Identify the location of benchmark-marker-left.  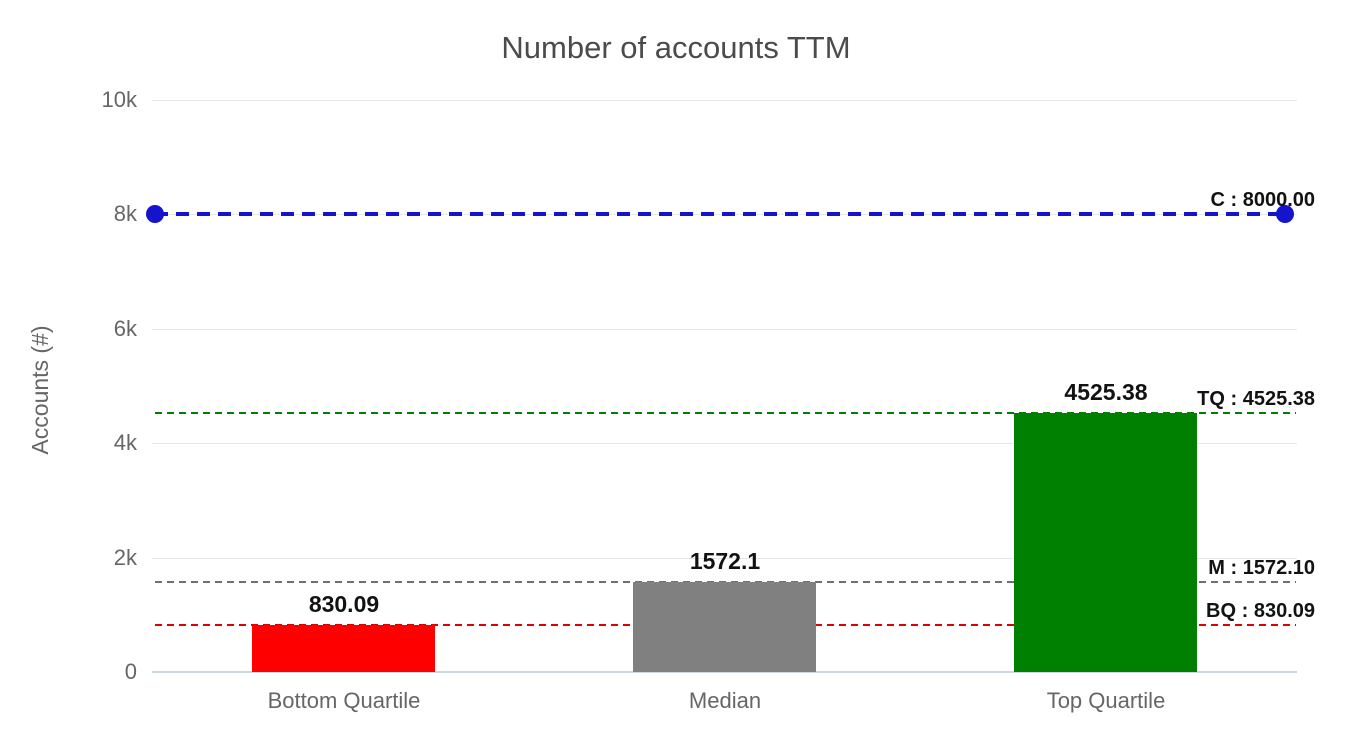
(155, 214).